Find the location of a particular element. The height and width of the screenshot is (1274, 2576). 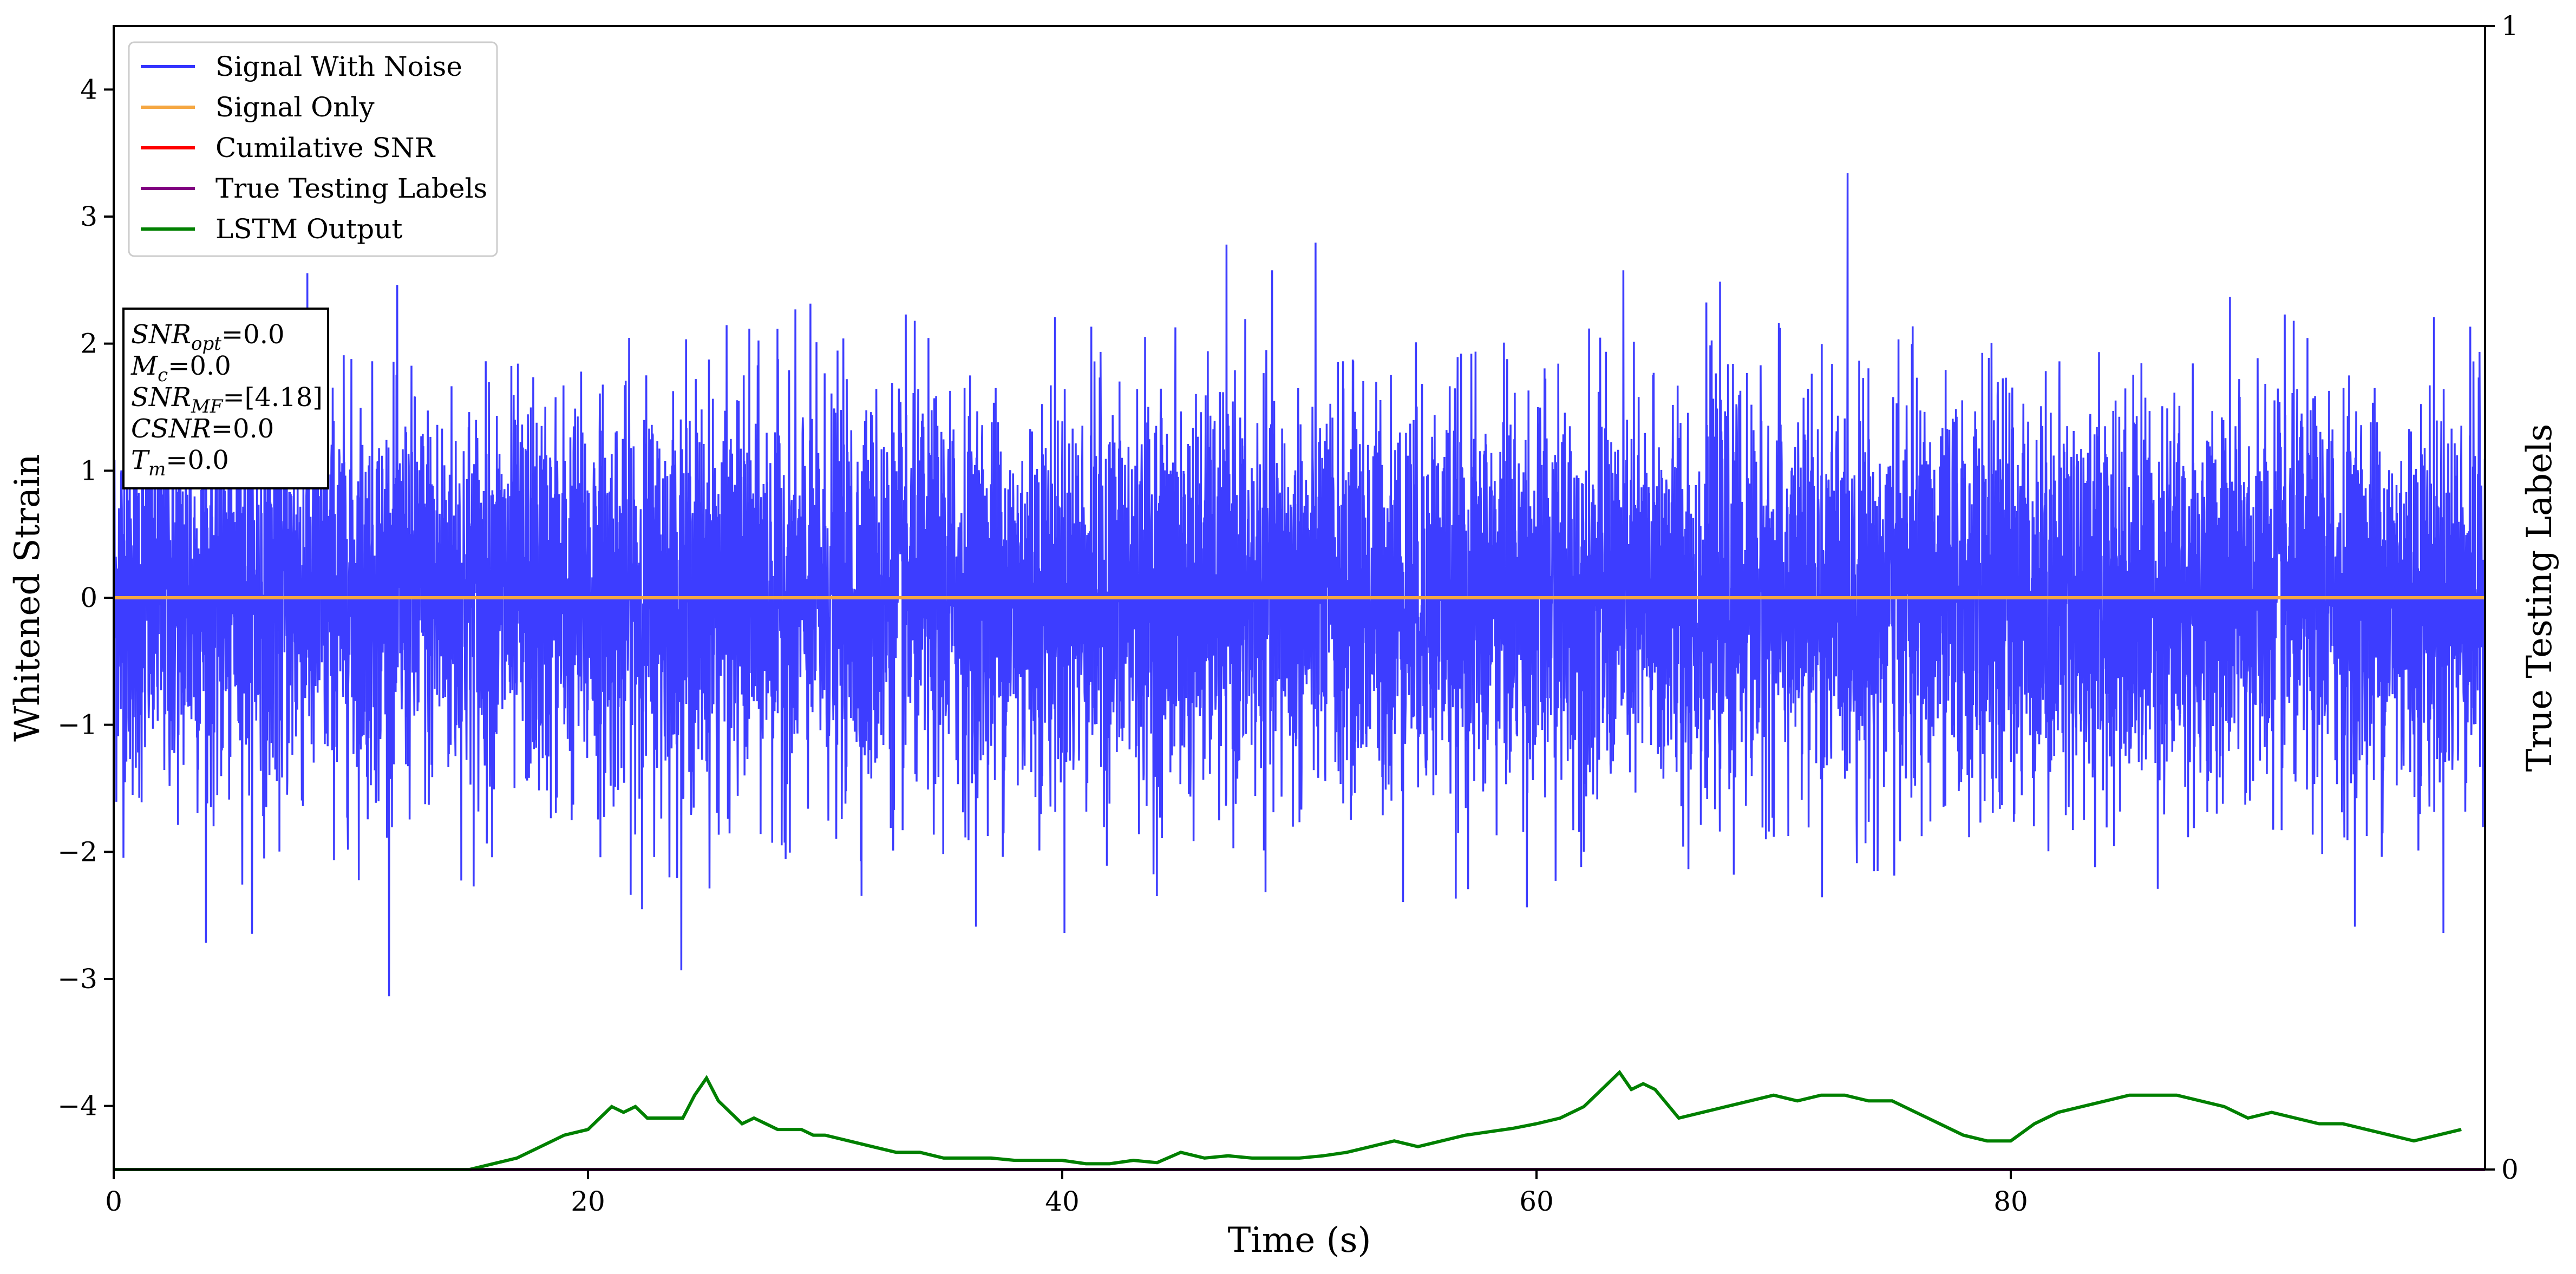

y-tick-label: 0 is located at coordinates (88, 597).